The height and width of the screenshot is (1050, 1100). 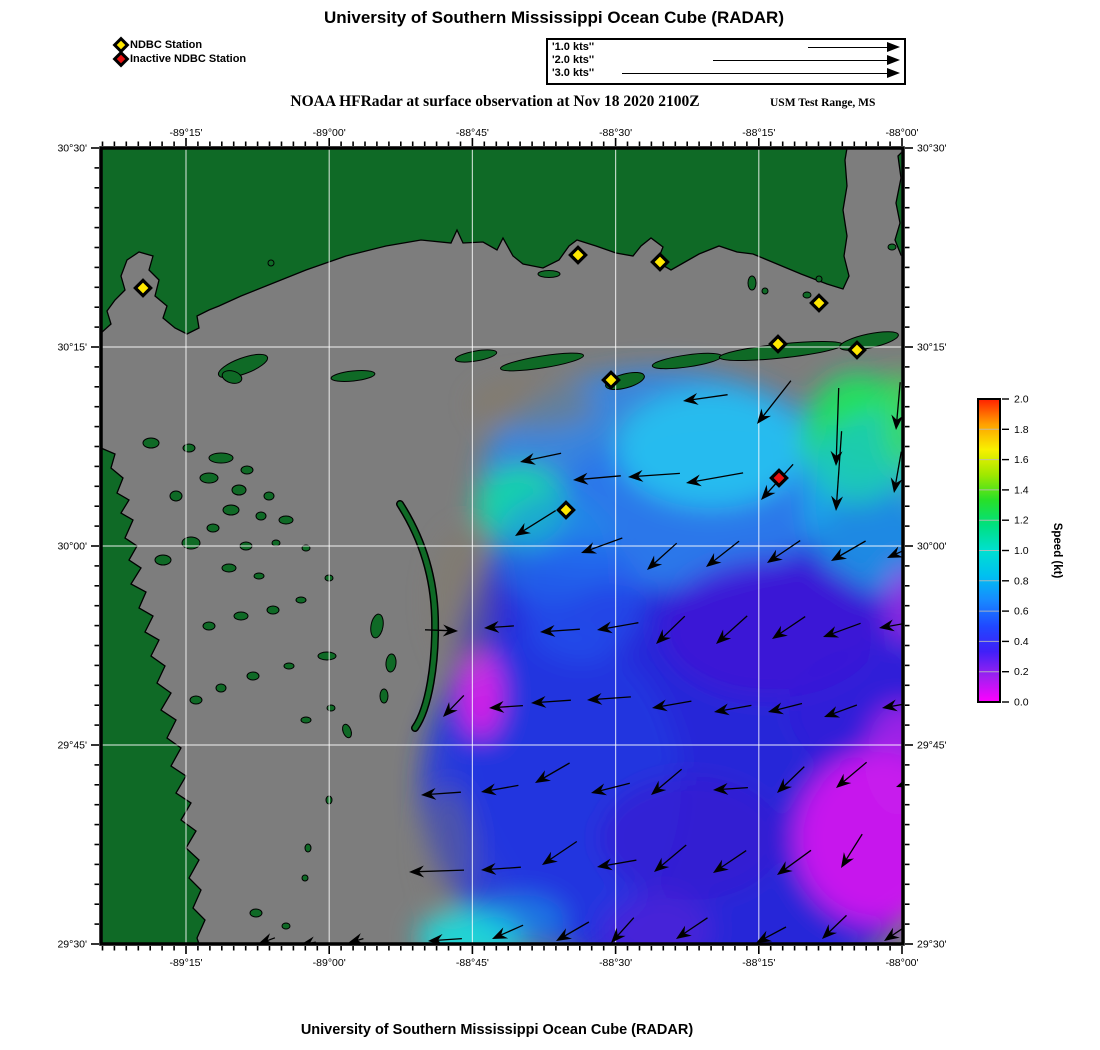 What do you see at coordinates (1021, 400) in the screenshot?
I see `colorbar-tick-label: 2.0` at bounding box center [1021, 400].